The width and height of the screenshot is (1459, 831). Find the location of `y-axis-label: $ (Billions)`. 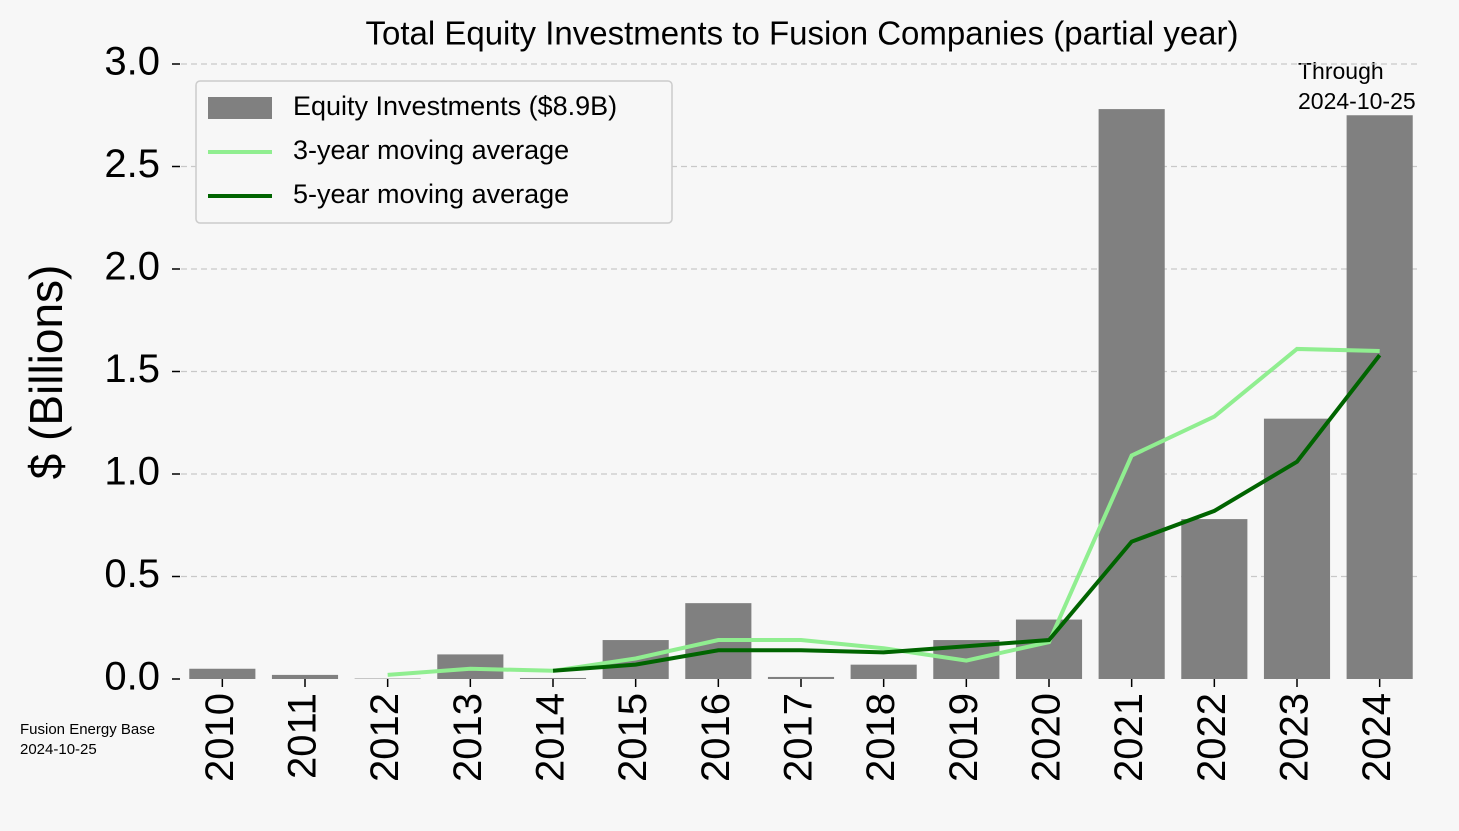

y-axis-label: $ (Billions) is located at coordinates (46, 372).